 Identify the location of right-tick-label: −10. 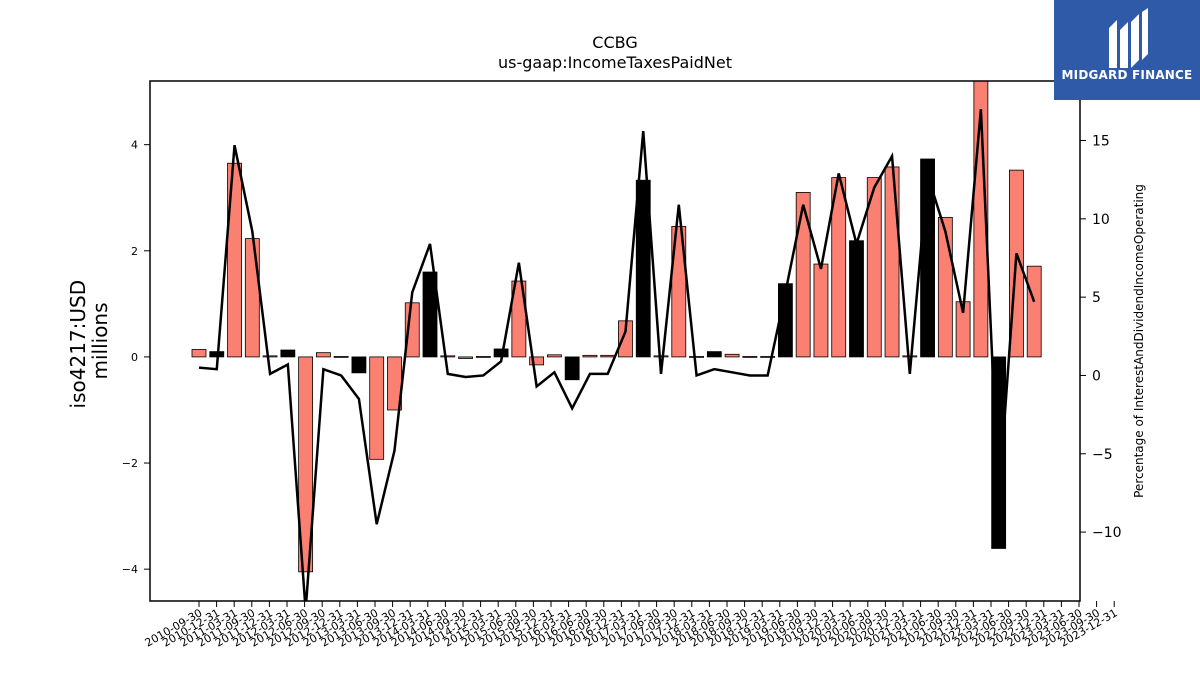
(1107, 533).